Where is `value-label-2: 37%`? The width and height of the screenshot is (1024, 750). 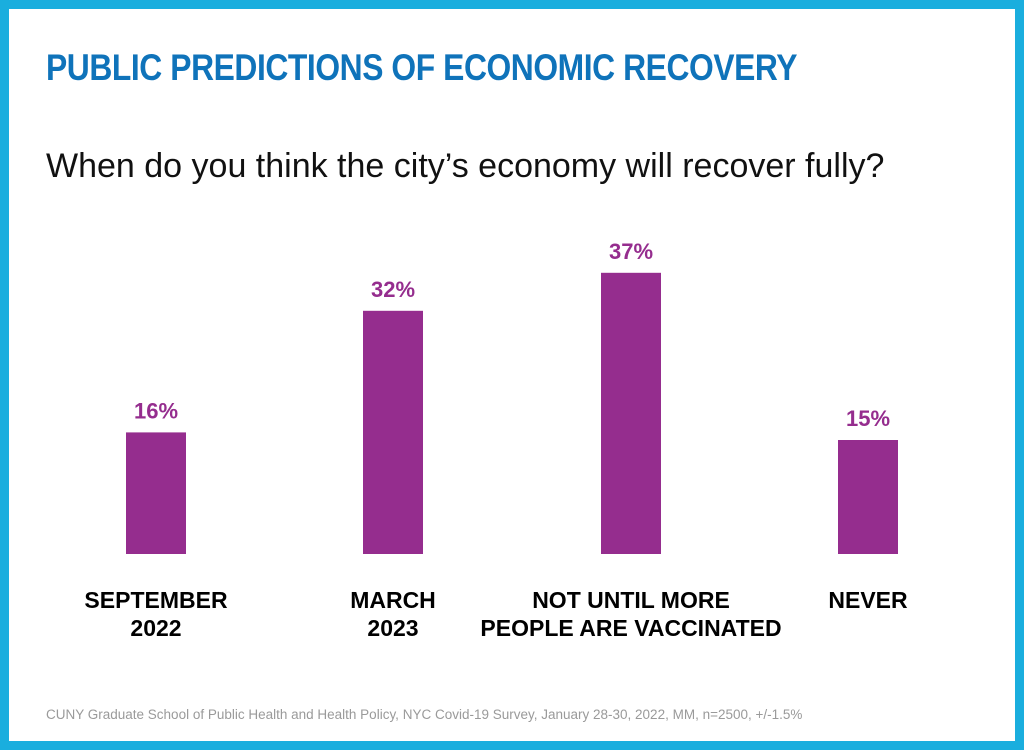 value-label-2: 37% is located at coordinates (631, 251).